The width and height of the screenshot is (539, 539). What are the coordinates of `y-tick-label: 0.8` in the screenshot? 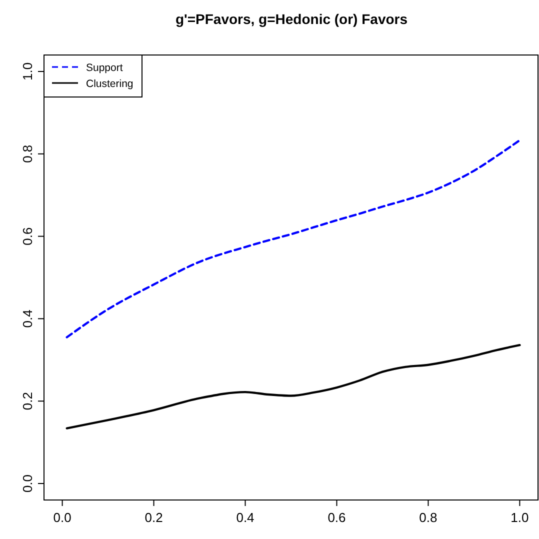 It's located at (27, 153).